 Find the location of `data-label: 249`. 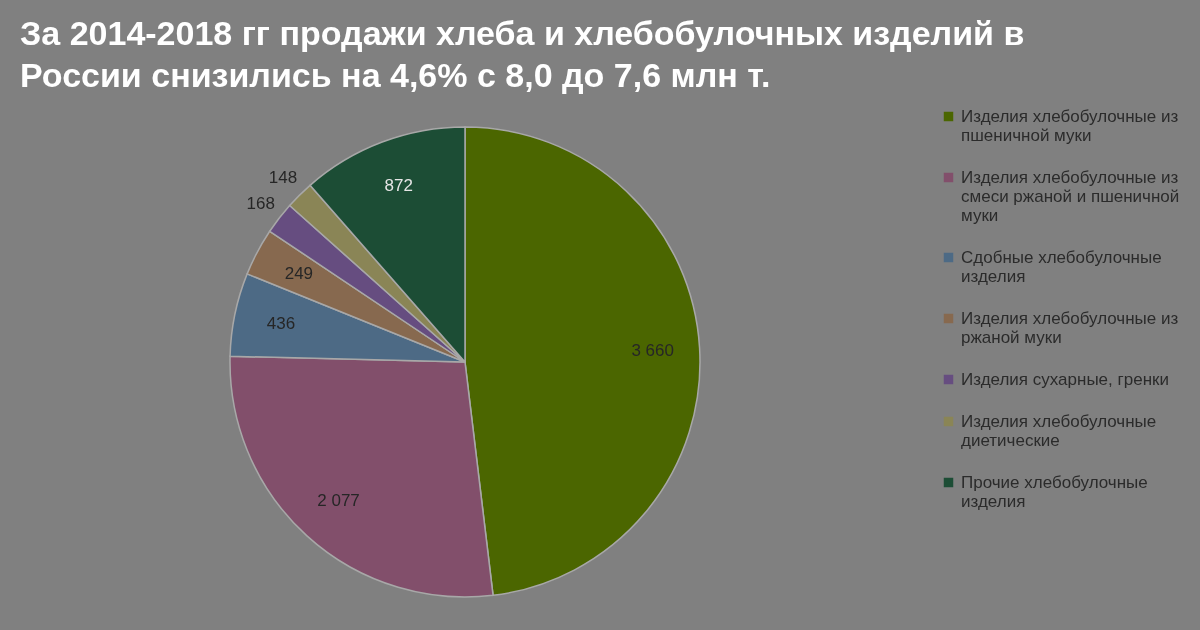

data-label: 249 is located at coordinates (299, 273).